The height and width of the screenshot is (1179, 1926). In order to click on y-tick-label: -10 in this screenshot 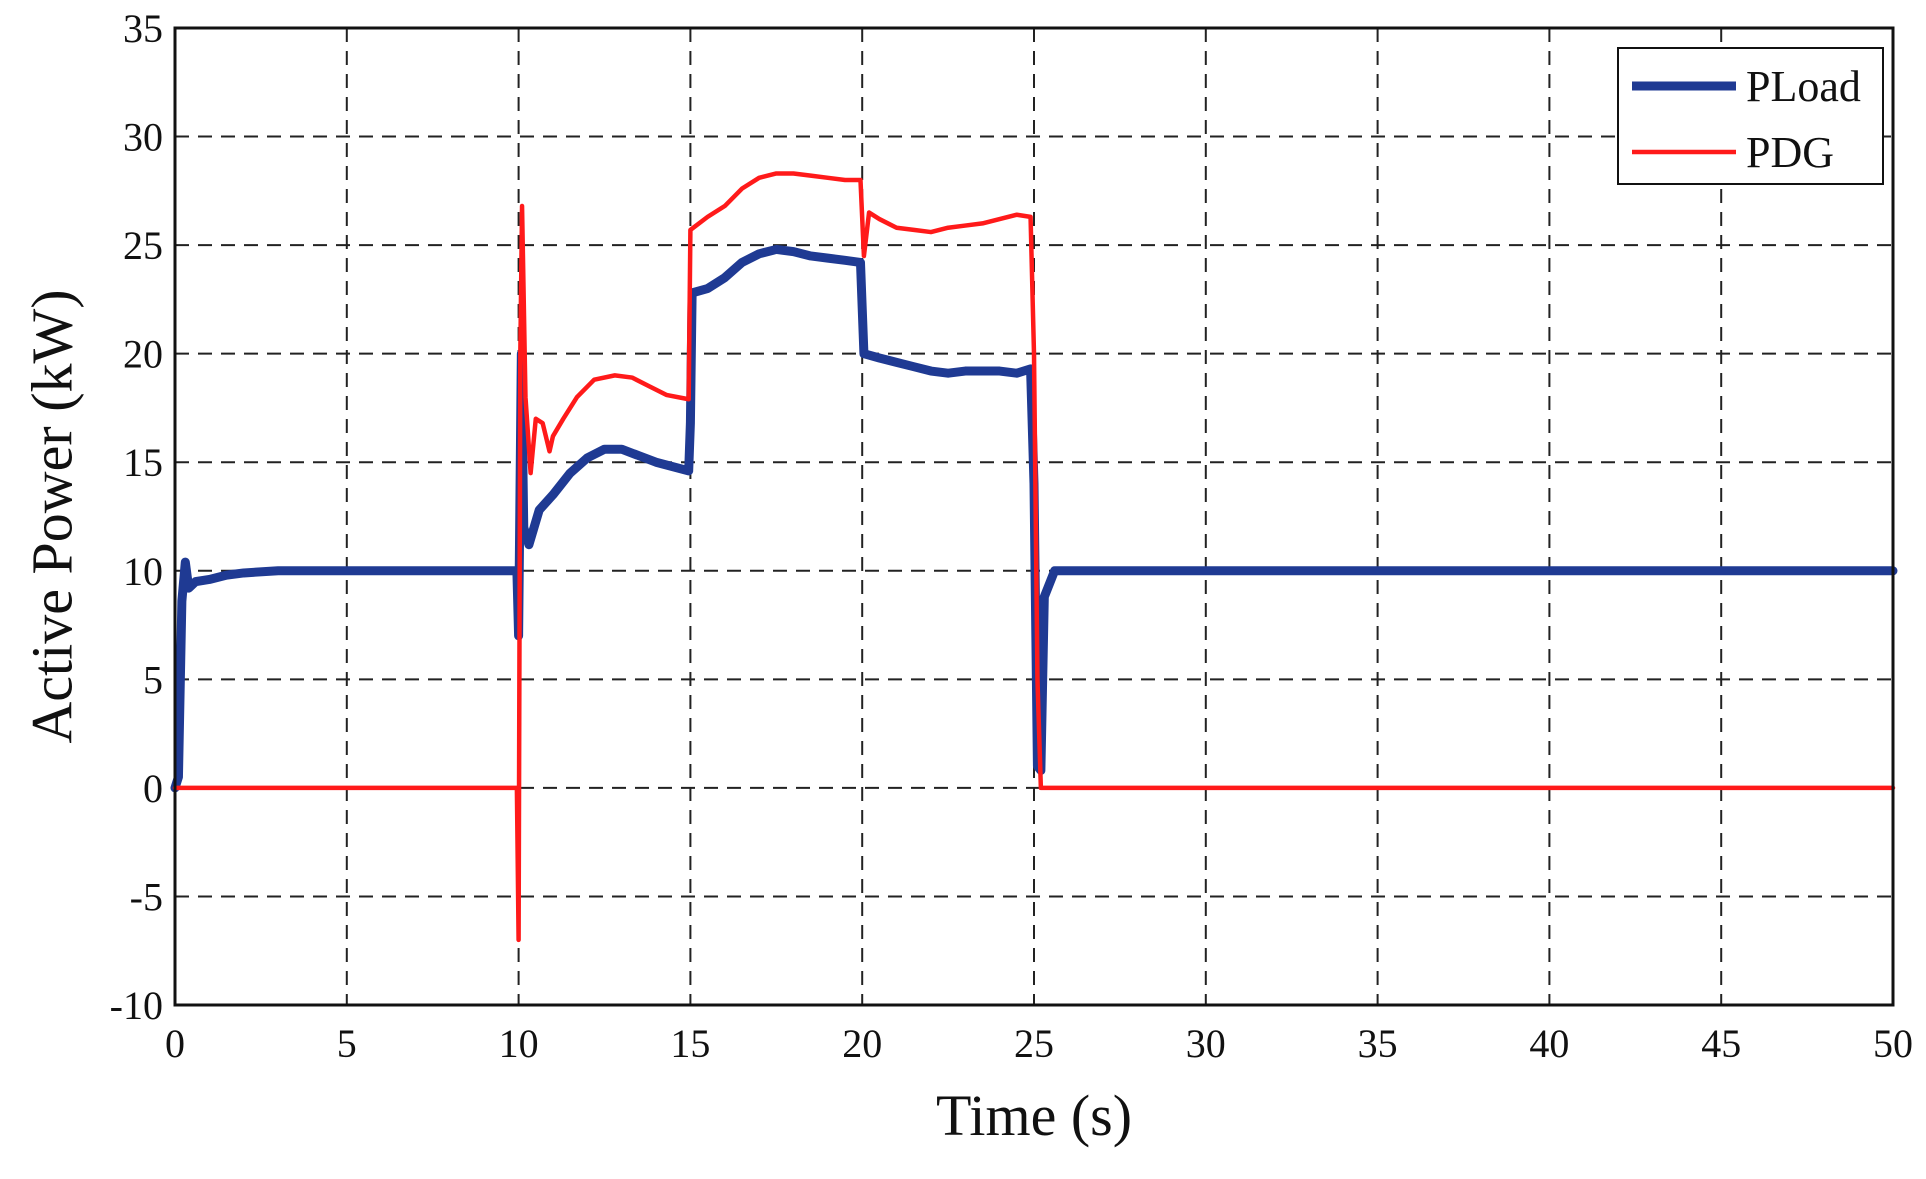, I will do `click(136, 1005)`.